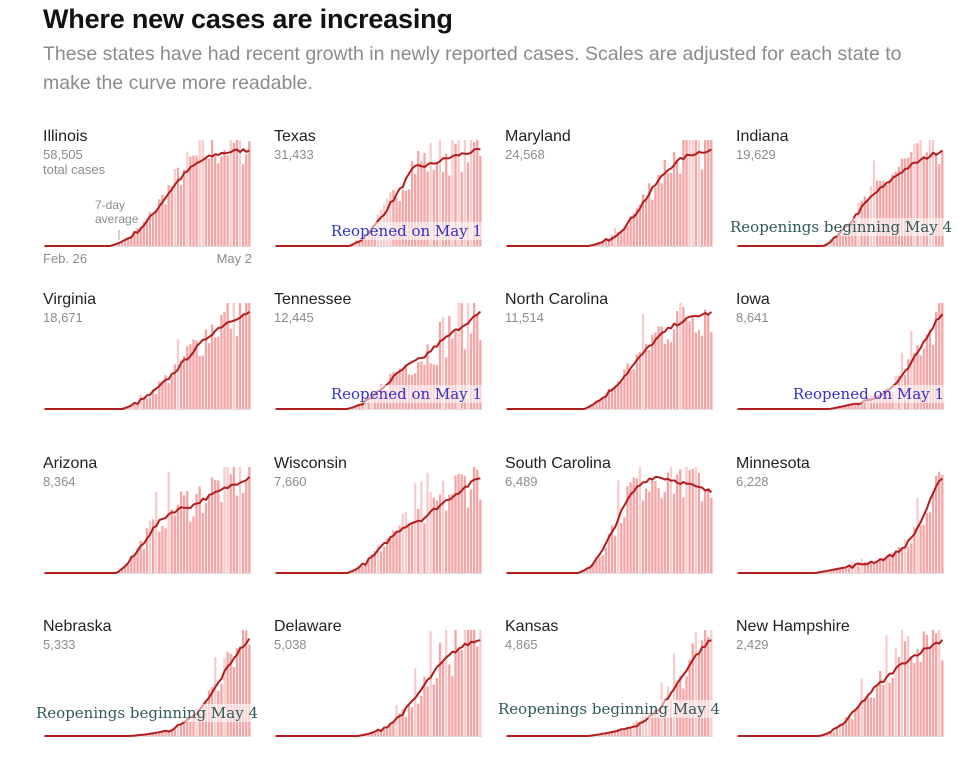 This screenshot has width=962, height=778. Describe the element at coordinates (308, 627) in the screenshot. I see `state-name: Delaware` at that location.